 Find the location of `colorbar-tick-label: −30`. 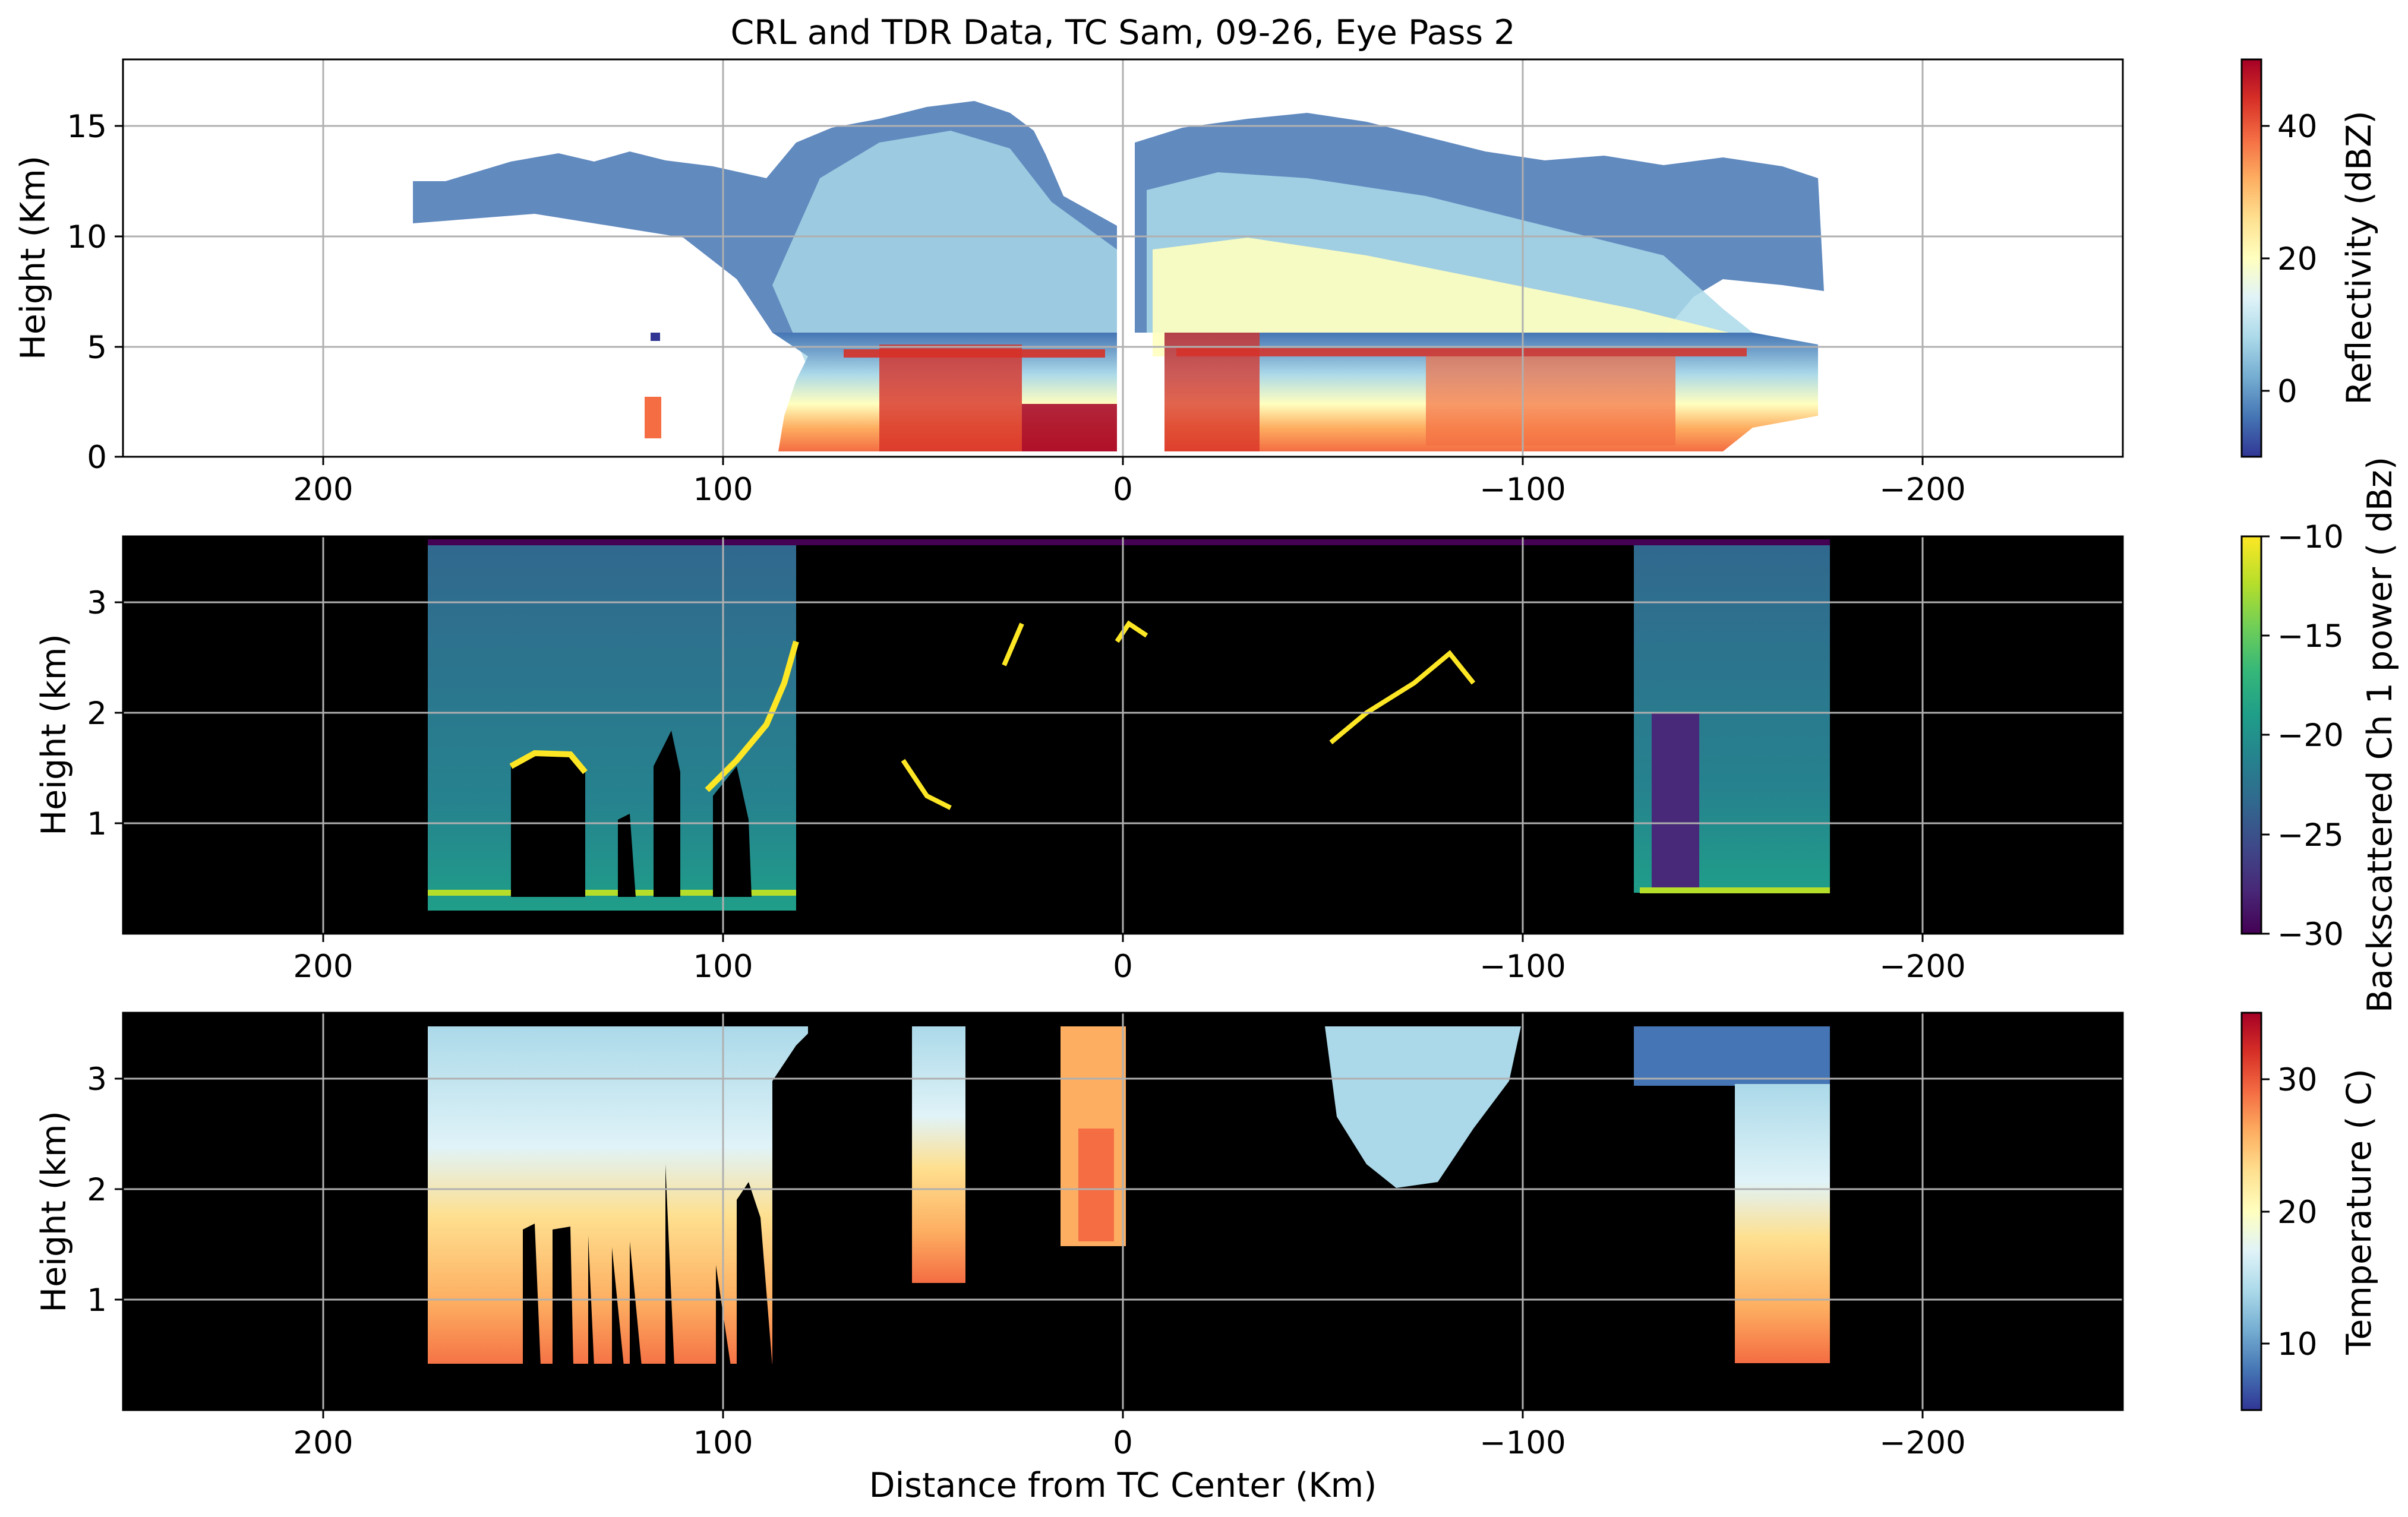

colorbar-tick-label: −30 is located at coordinates (2310, 935).